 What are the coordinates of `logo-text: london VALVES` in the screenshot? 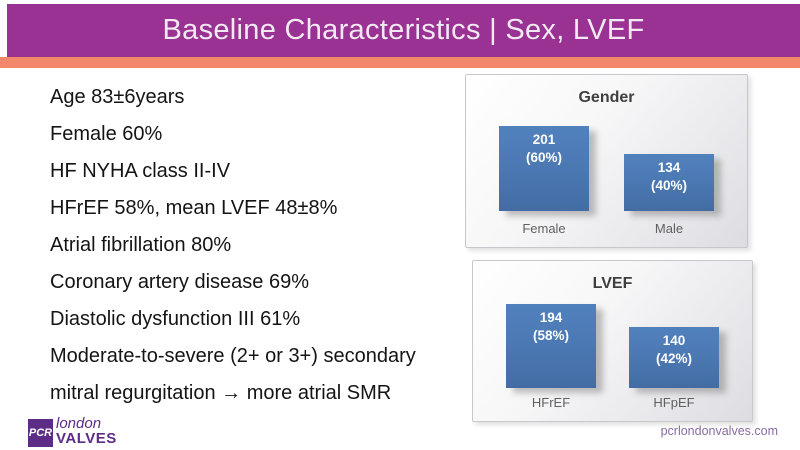 It's located at (86, 431).